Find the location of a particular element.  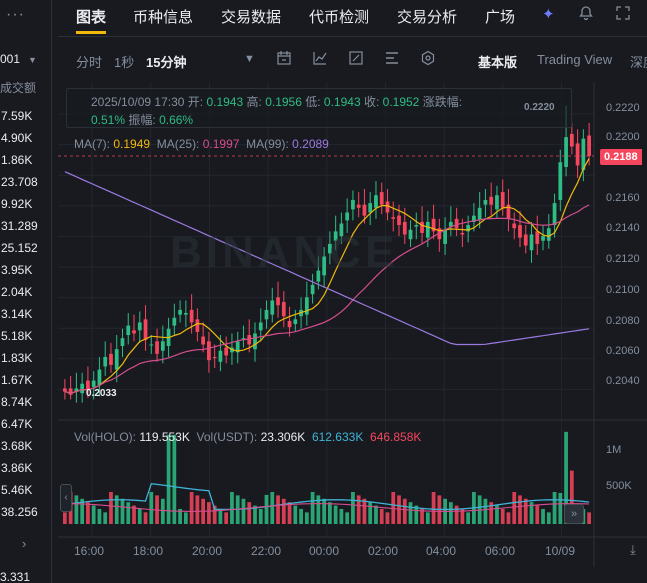

volume-list-item: 8.74K is located at coordinates (17, 402).